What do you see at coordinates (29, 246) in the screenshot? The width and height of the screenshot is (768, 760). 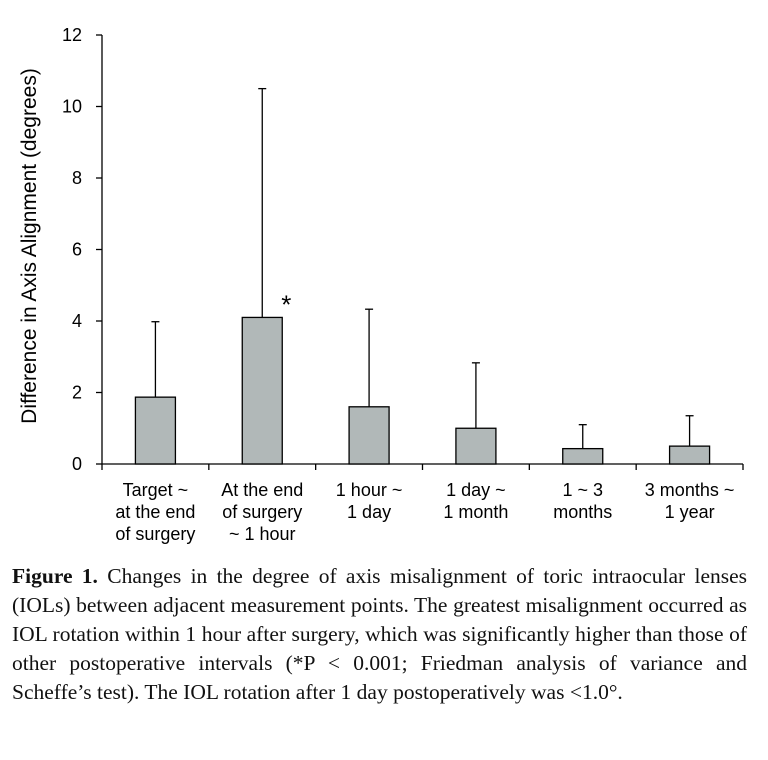 I see `y-axis-label: Difference in Axis Alignment (degrees)` at bounding box center [29, 246].